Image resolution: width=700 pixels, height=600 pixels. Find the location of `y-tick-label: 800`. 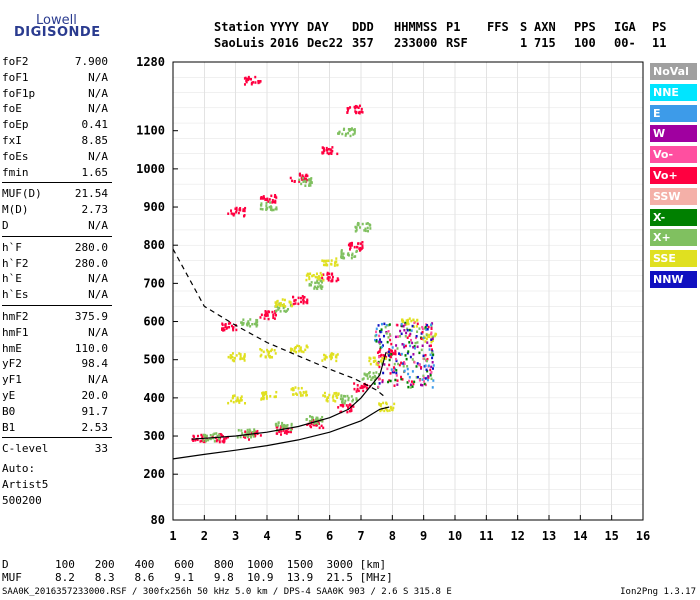

y-tick-label: 800 is located at coordinates (154, 245).